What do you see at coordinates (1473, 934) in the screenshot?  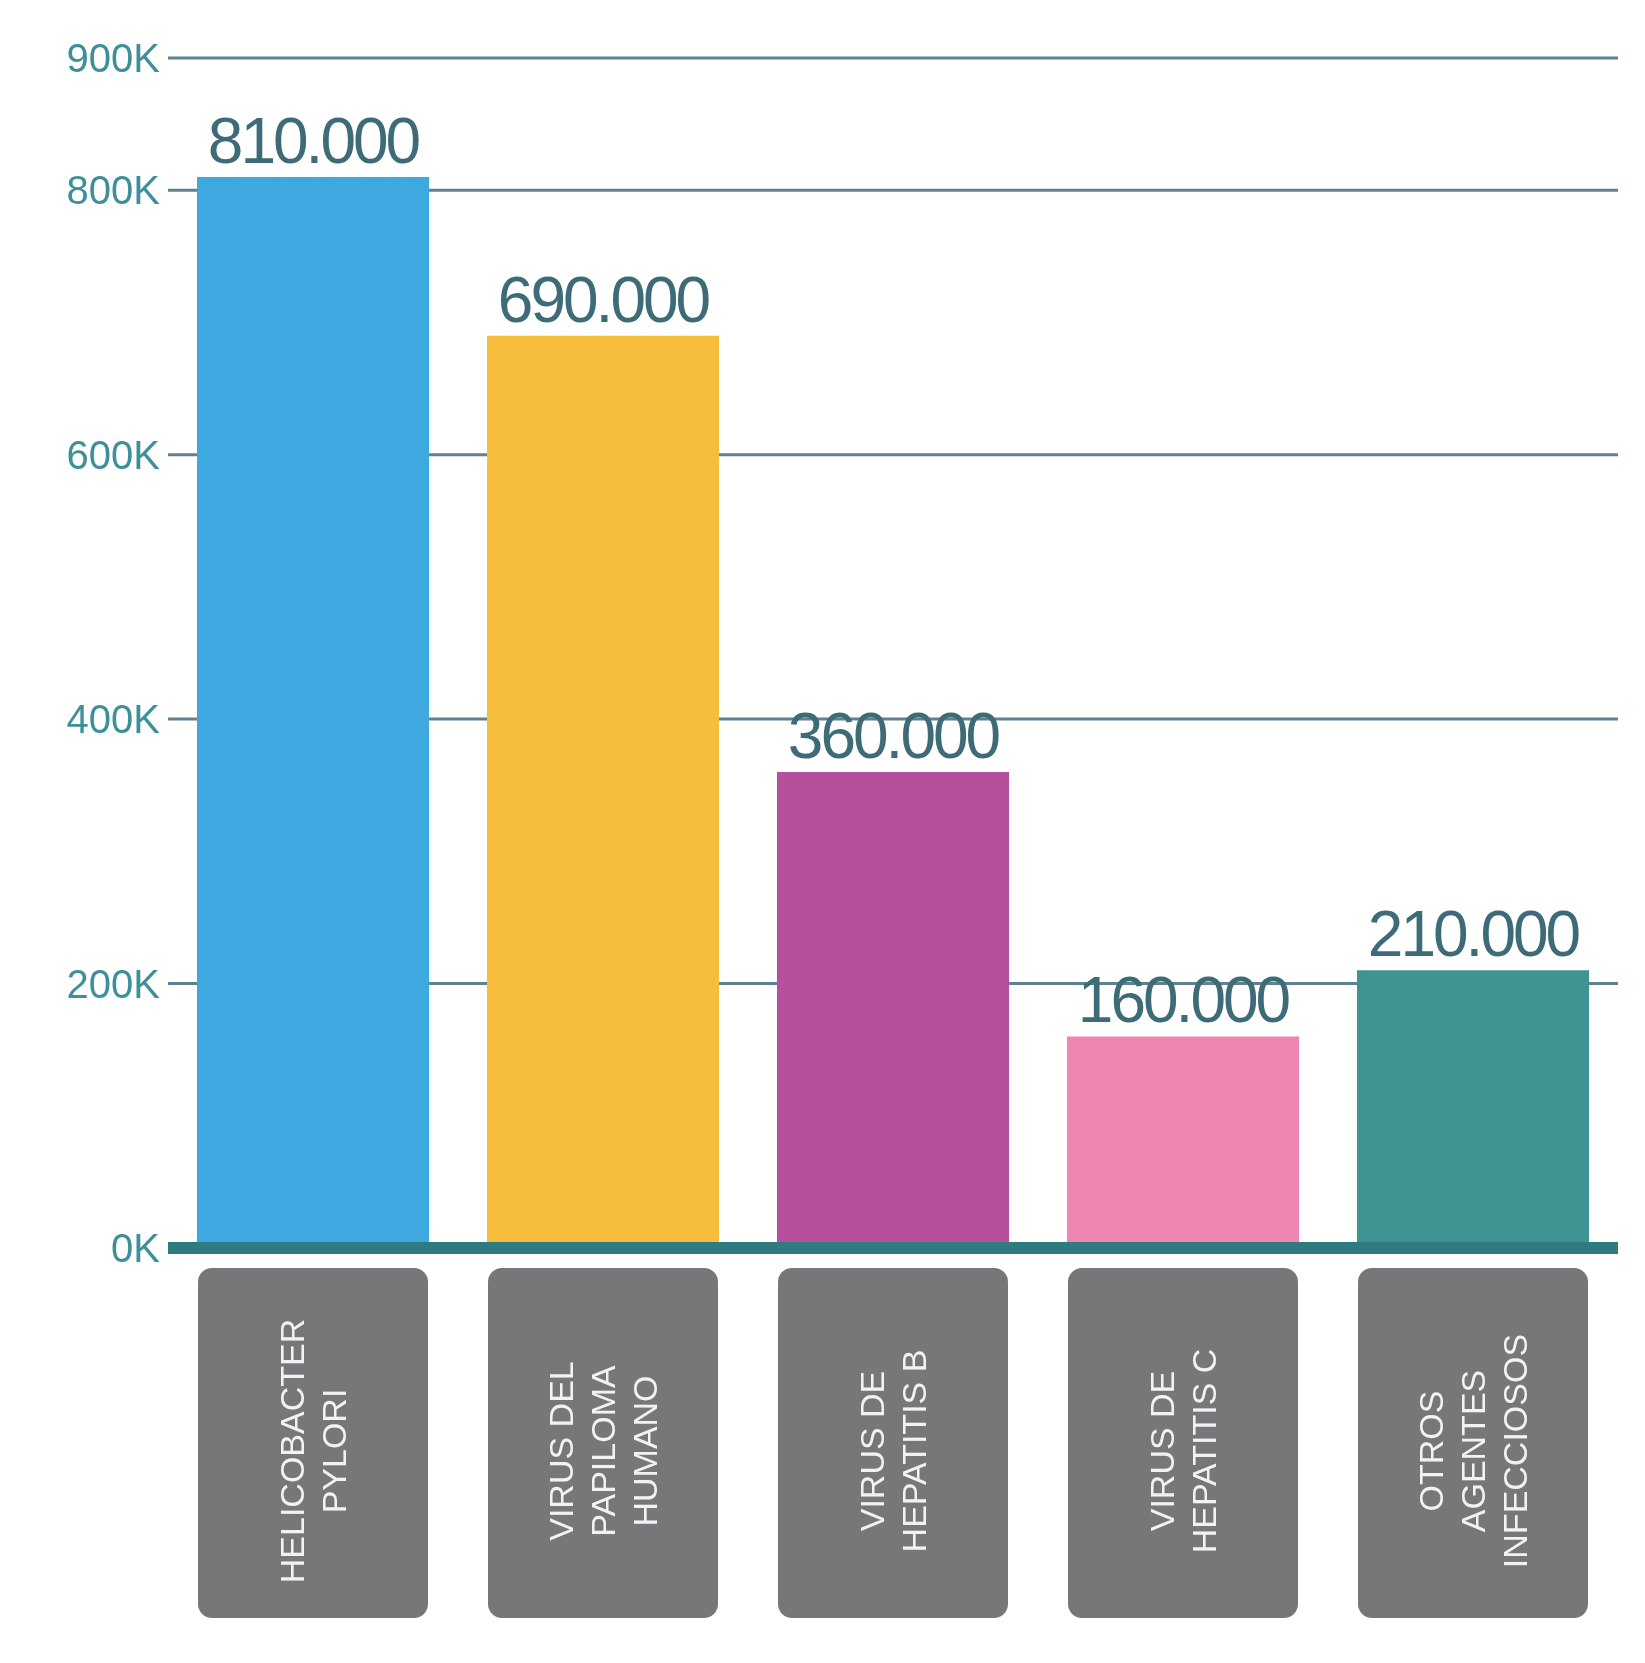 I see `data-label: 210.000` at bounding box center [1473, 934].